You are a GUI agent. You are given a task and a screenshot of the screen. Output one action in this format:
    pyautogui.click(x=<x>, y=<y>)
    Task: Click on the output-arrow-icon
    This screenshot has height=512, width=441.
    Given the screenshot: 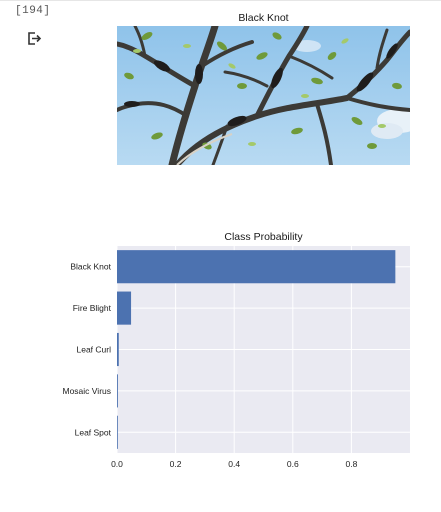 What is the action you would take?
    pyautogui.click(x=34, y=39)
    